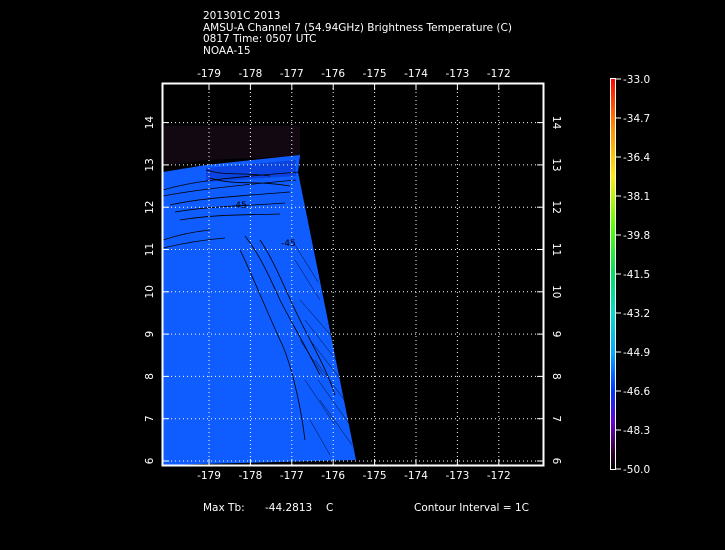  I want to click on title-line-satellite: NOAA-15, so click(227, 50).